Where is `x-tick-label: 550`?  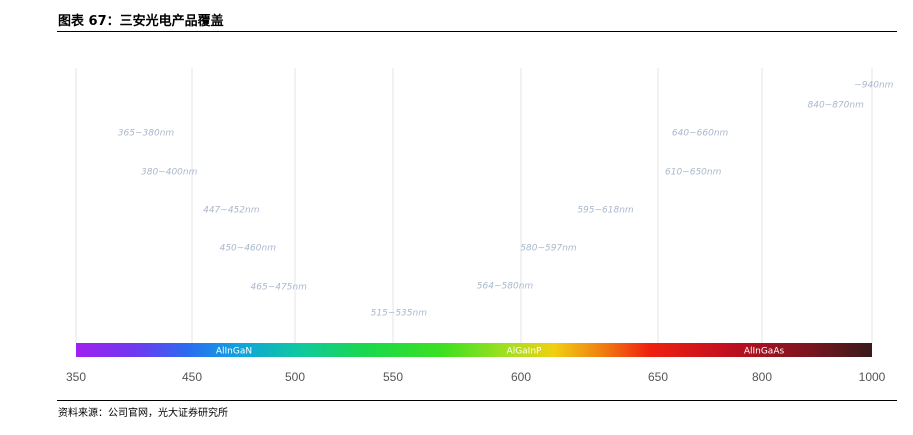
x-tick-label: 550 is located at coordinates (393, 377).